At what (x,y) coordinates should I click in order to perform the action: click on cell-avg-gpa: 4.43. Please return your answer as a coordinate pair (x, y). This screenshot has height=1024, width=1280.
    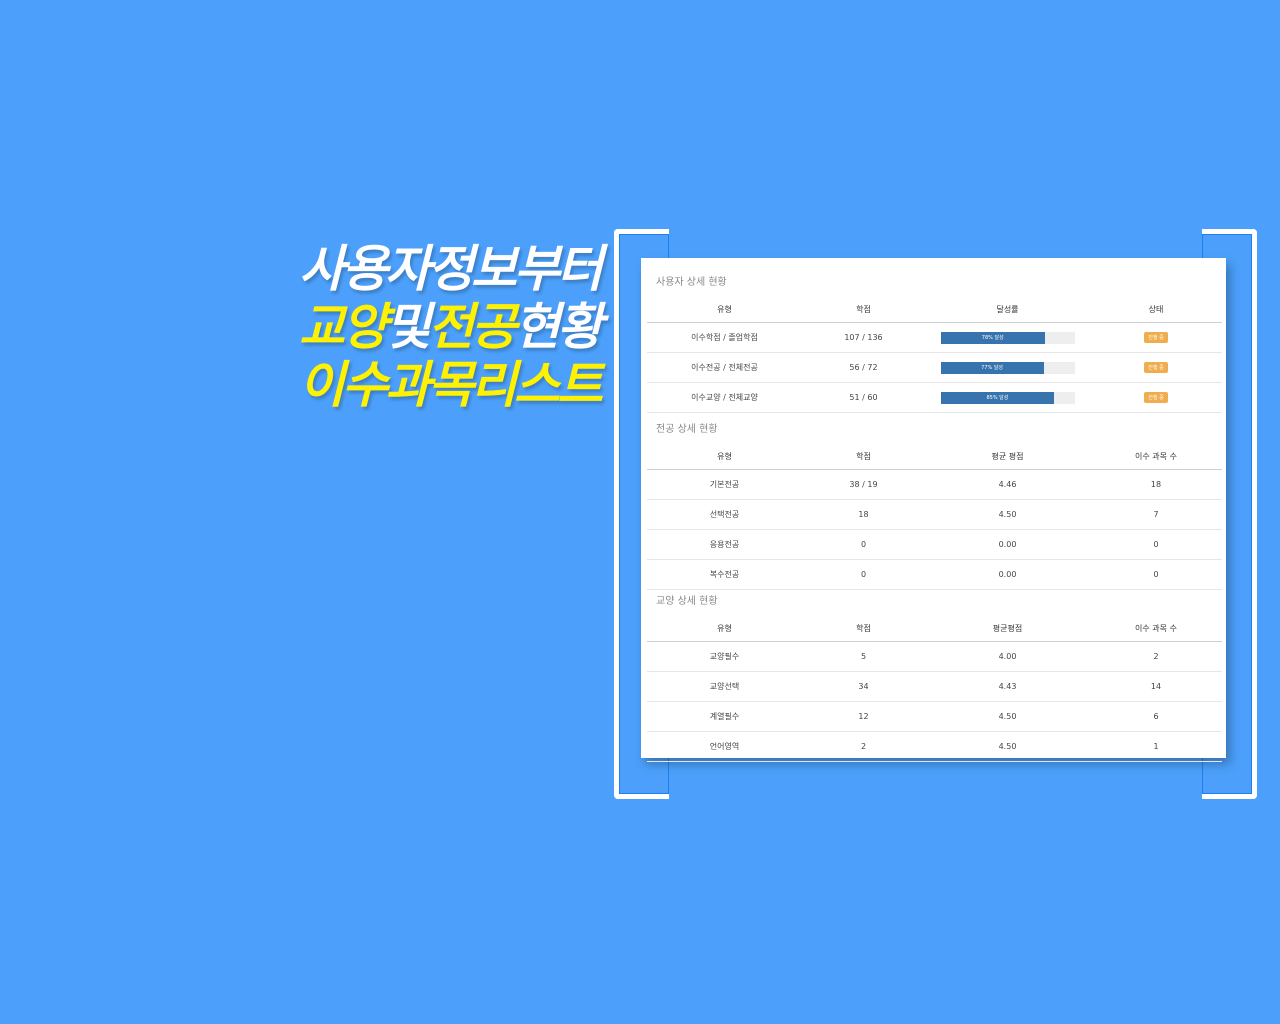
    Looking at the image, I should click on (1007, 686).